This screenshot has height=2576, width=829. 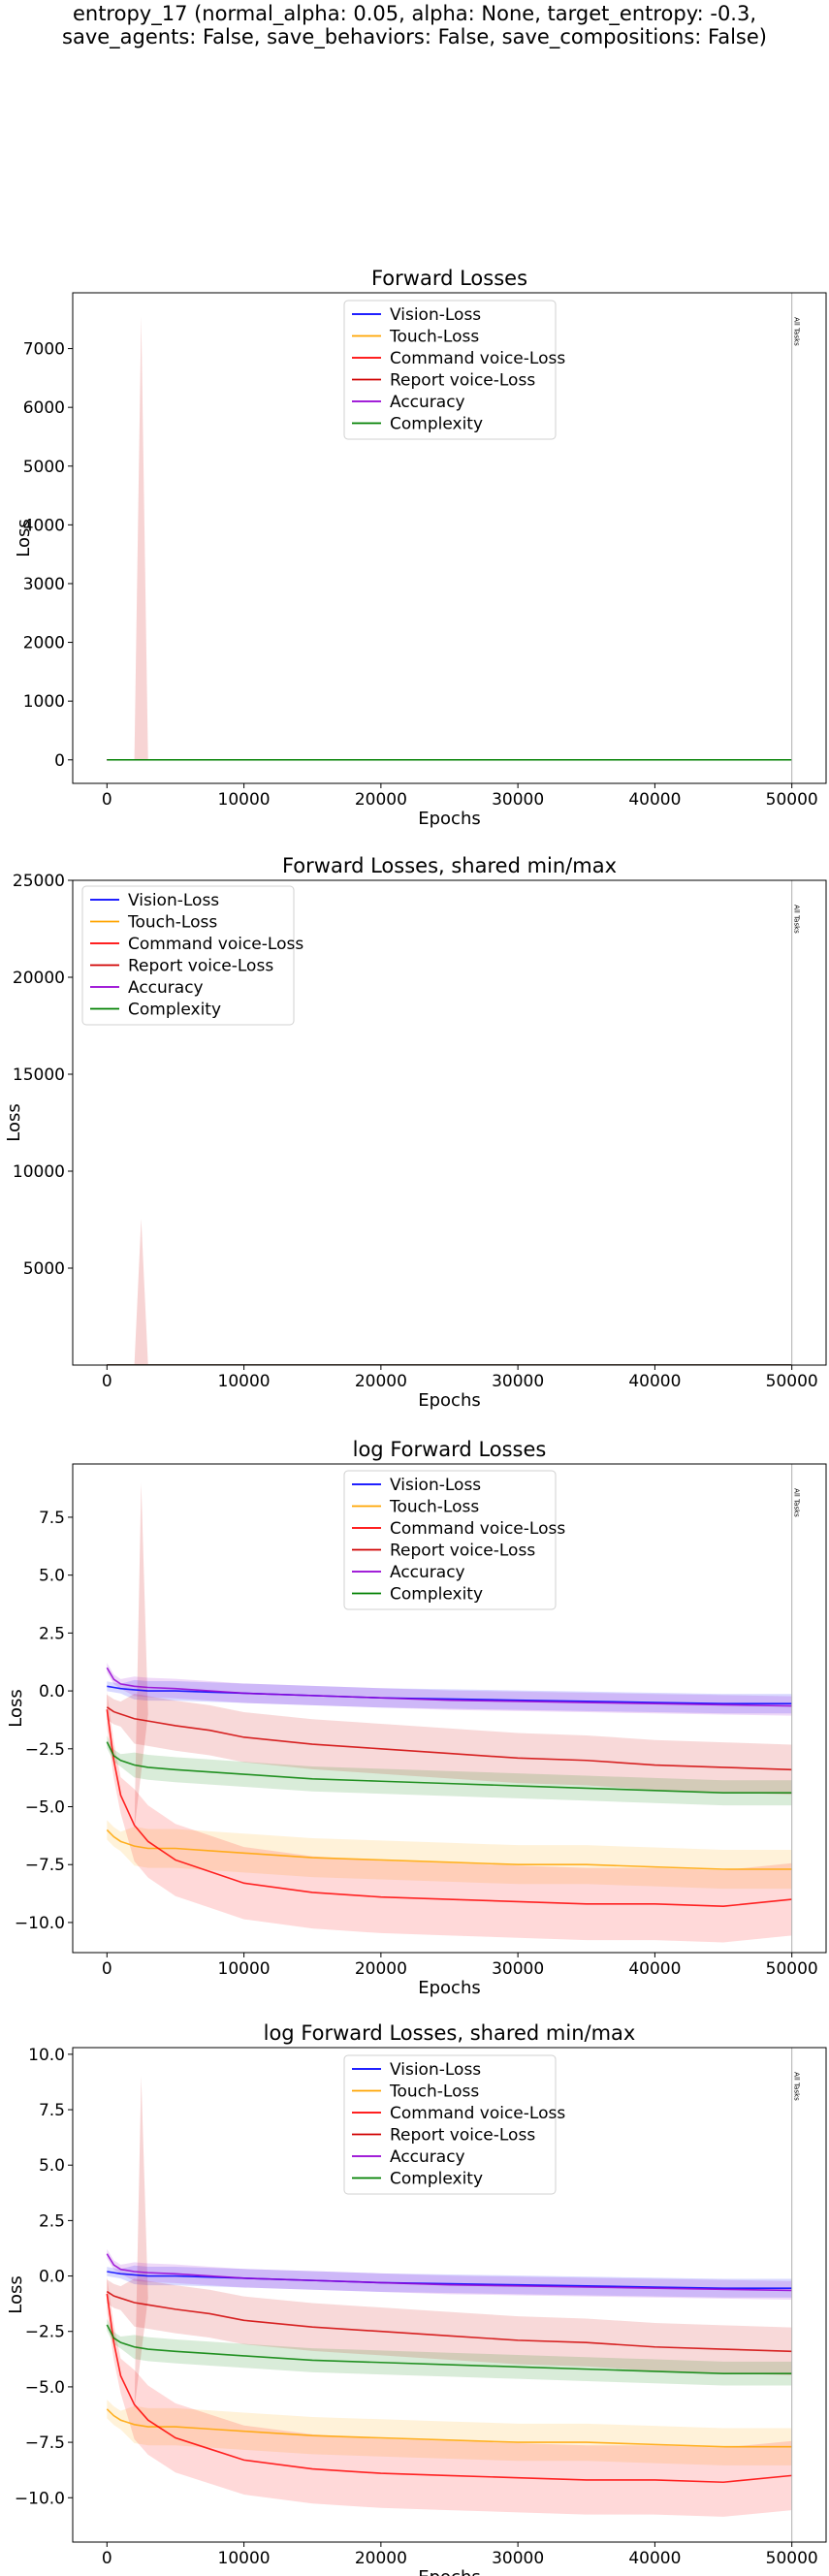 What do you see at coordinates (45, 1750) in the screenshot?
I see `y-tick-label: −2.5` at bounding box center [45, 1750].